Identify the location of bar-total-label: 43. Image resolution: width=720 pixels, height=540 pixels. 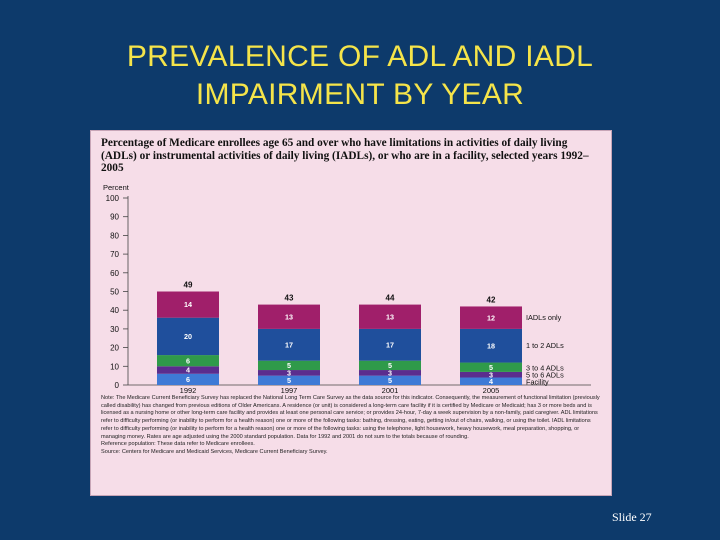
(289, 298).